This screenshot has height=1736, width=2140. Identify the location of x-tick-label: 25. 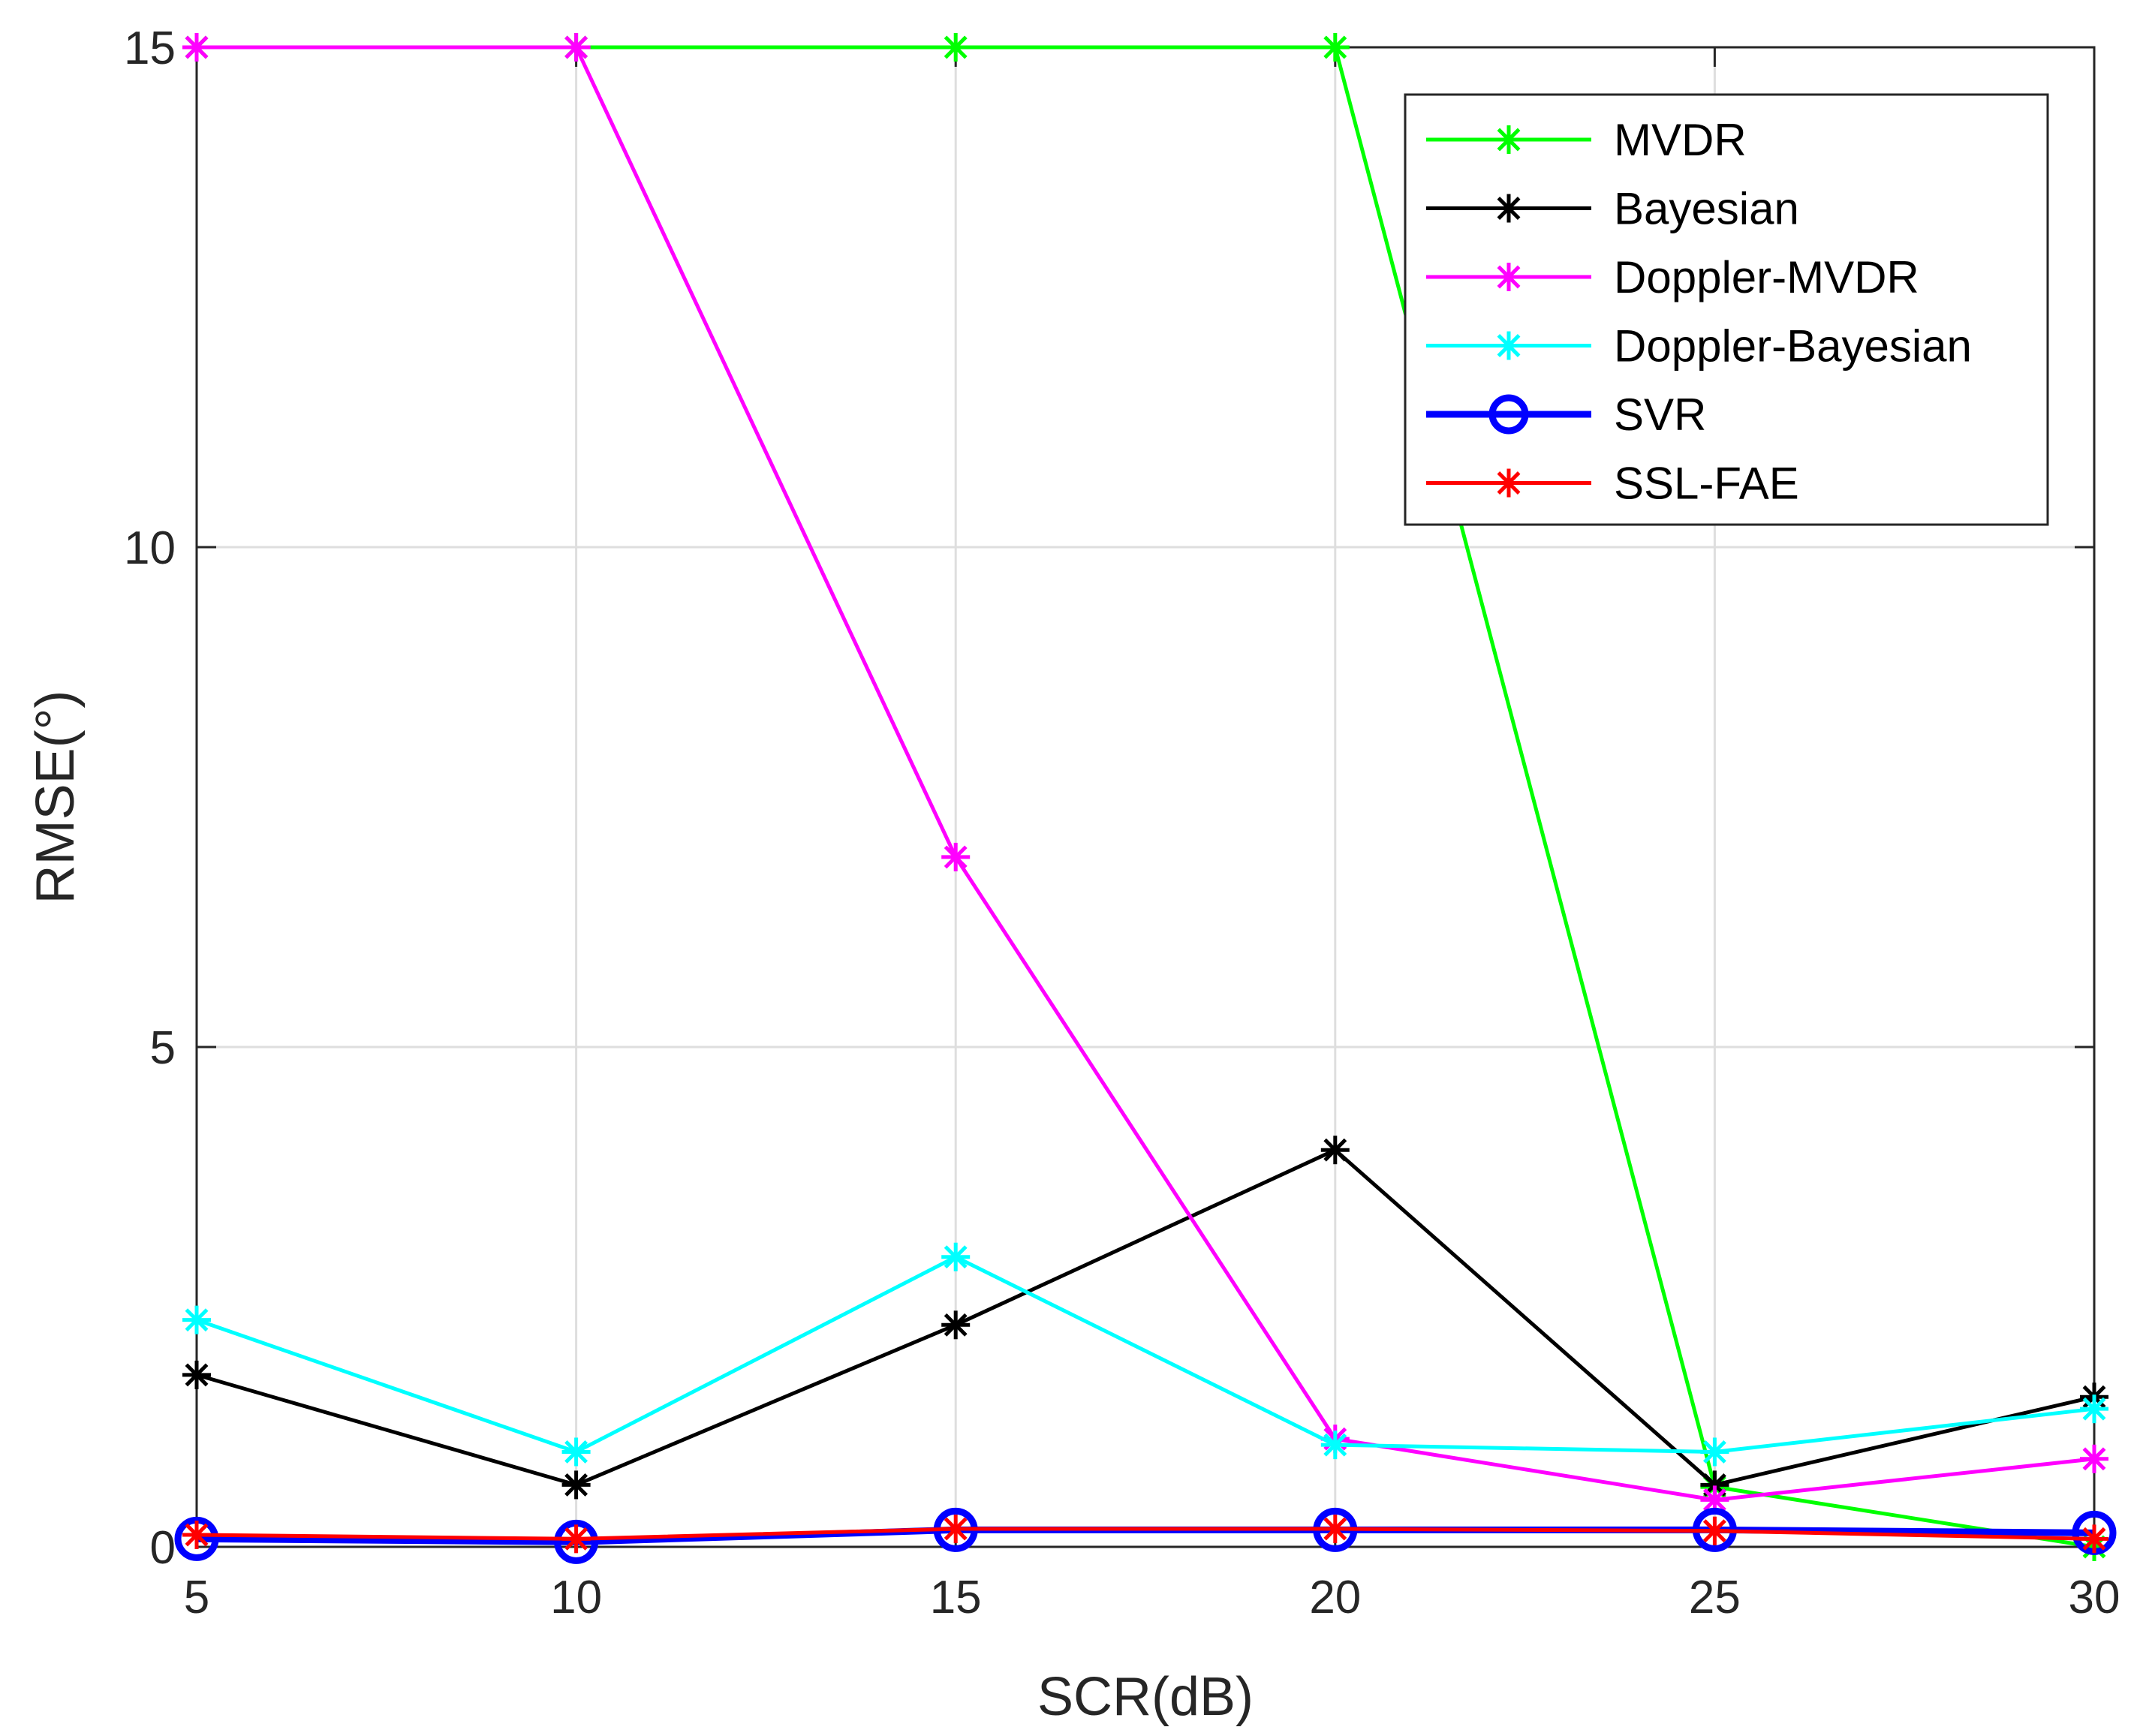
(1715, 1597).